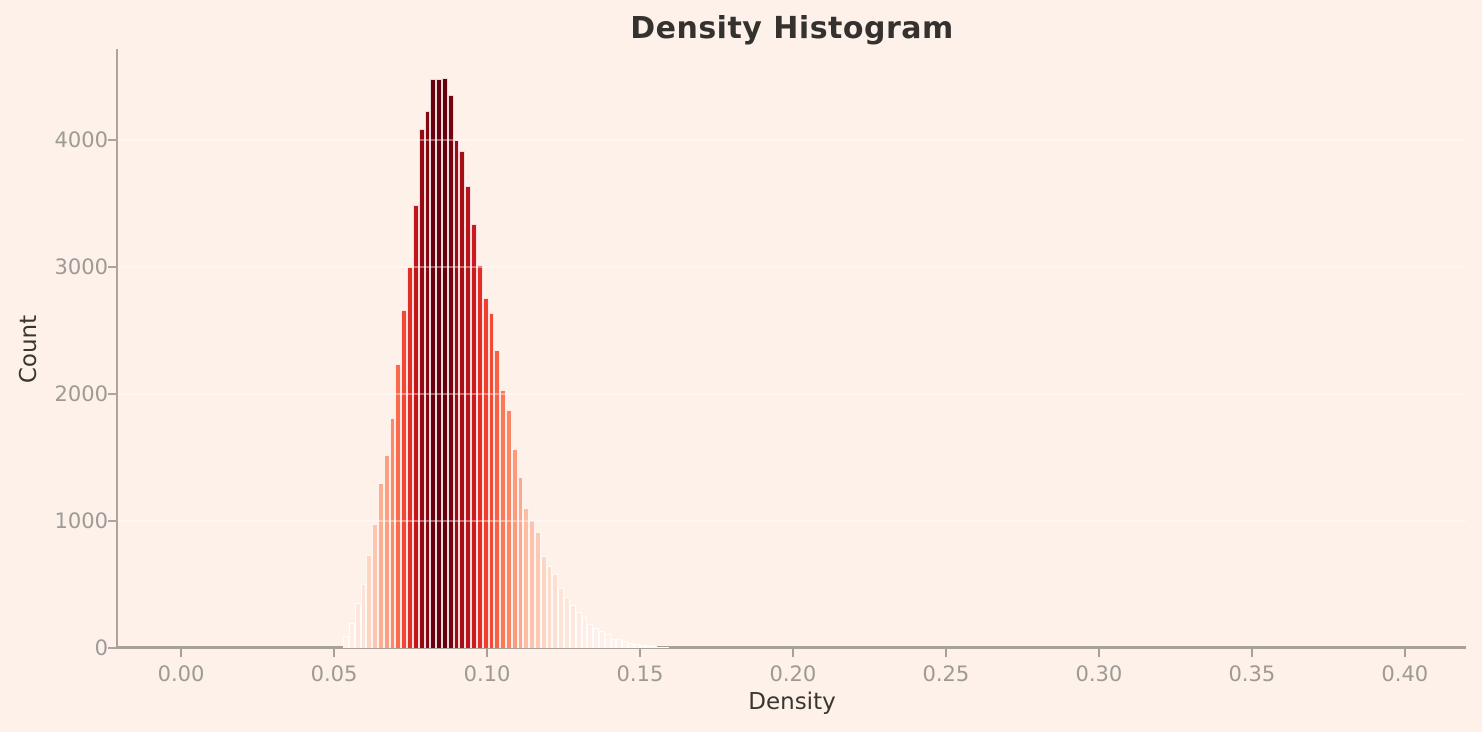  What do you see at coordinates (81, 140) in the screenshot?
I see `y-tick-label: 4000` at bounding box center [81, 140].